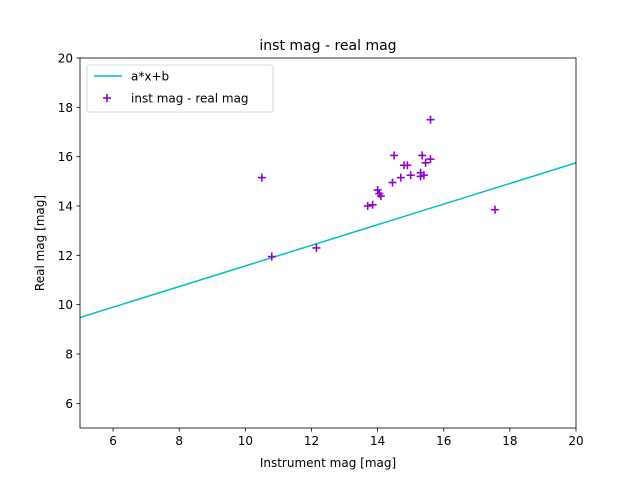  I want to click on y-tick-label: 12, so click(65, 256).